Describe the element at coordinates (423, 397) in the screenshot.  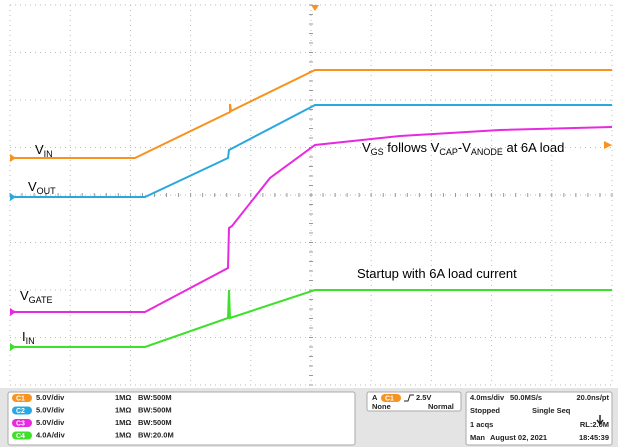
I see `trigger-level: 2.5V` at that location.